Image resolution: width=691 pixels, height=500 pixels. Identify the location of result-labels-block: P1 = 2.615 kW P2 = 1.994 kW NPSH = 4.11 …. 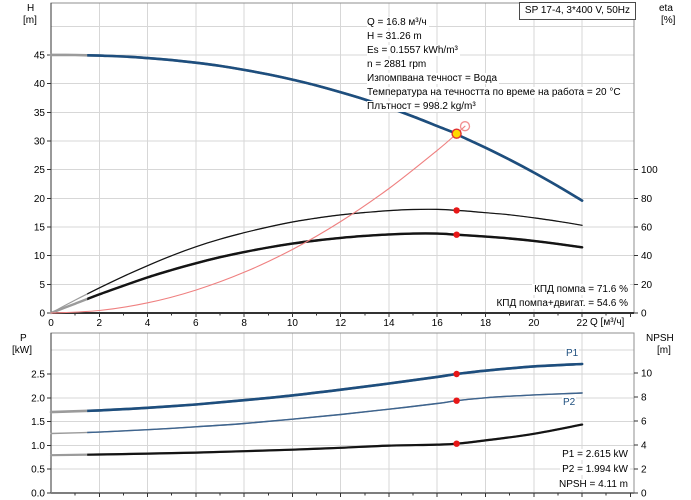
(593, 469).